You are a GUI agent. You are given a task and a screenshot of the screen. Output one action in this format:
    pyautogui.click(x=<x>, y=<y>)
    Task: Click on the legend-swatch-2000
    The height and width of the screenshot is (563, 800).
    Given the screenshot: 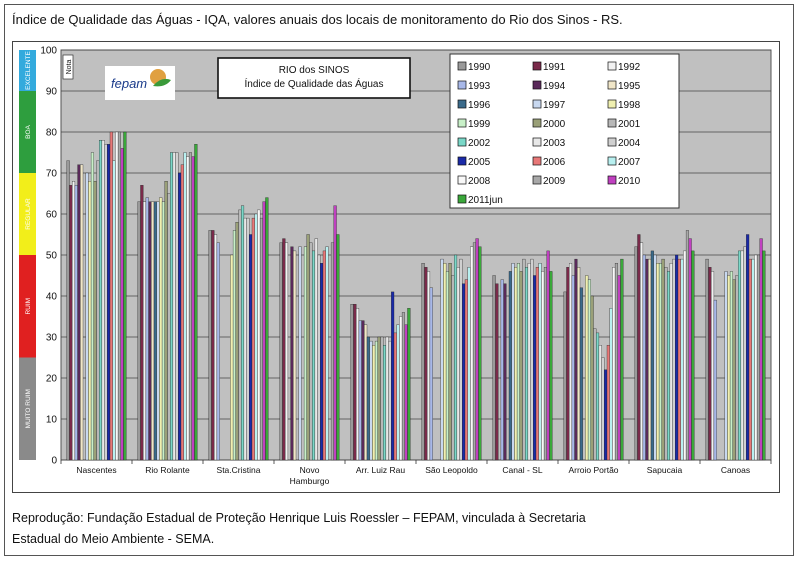 What is the action you would take?
    pyautogui.click(x=537, y=123)
    